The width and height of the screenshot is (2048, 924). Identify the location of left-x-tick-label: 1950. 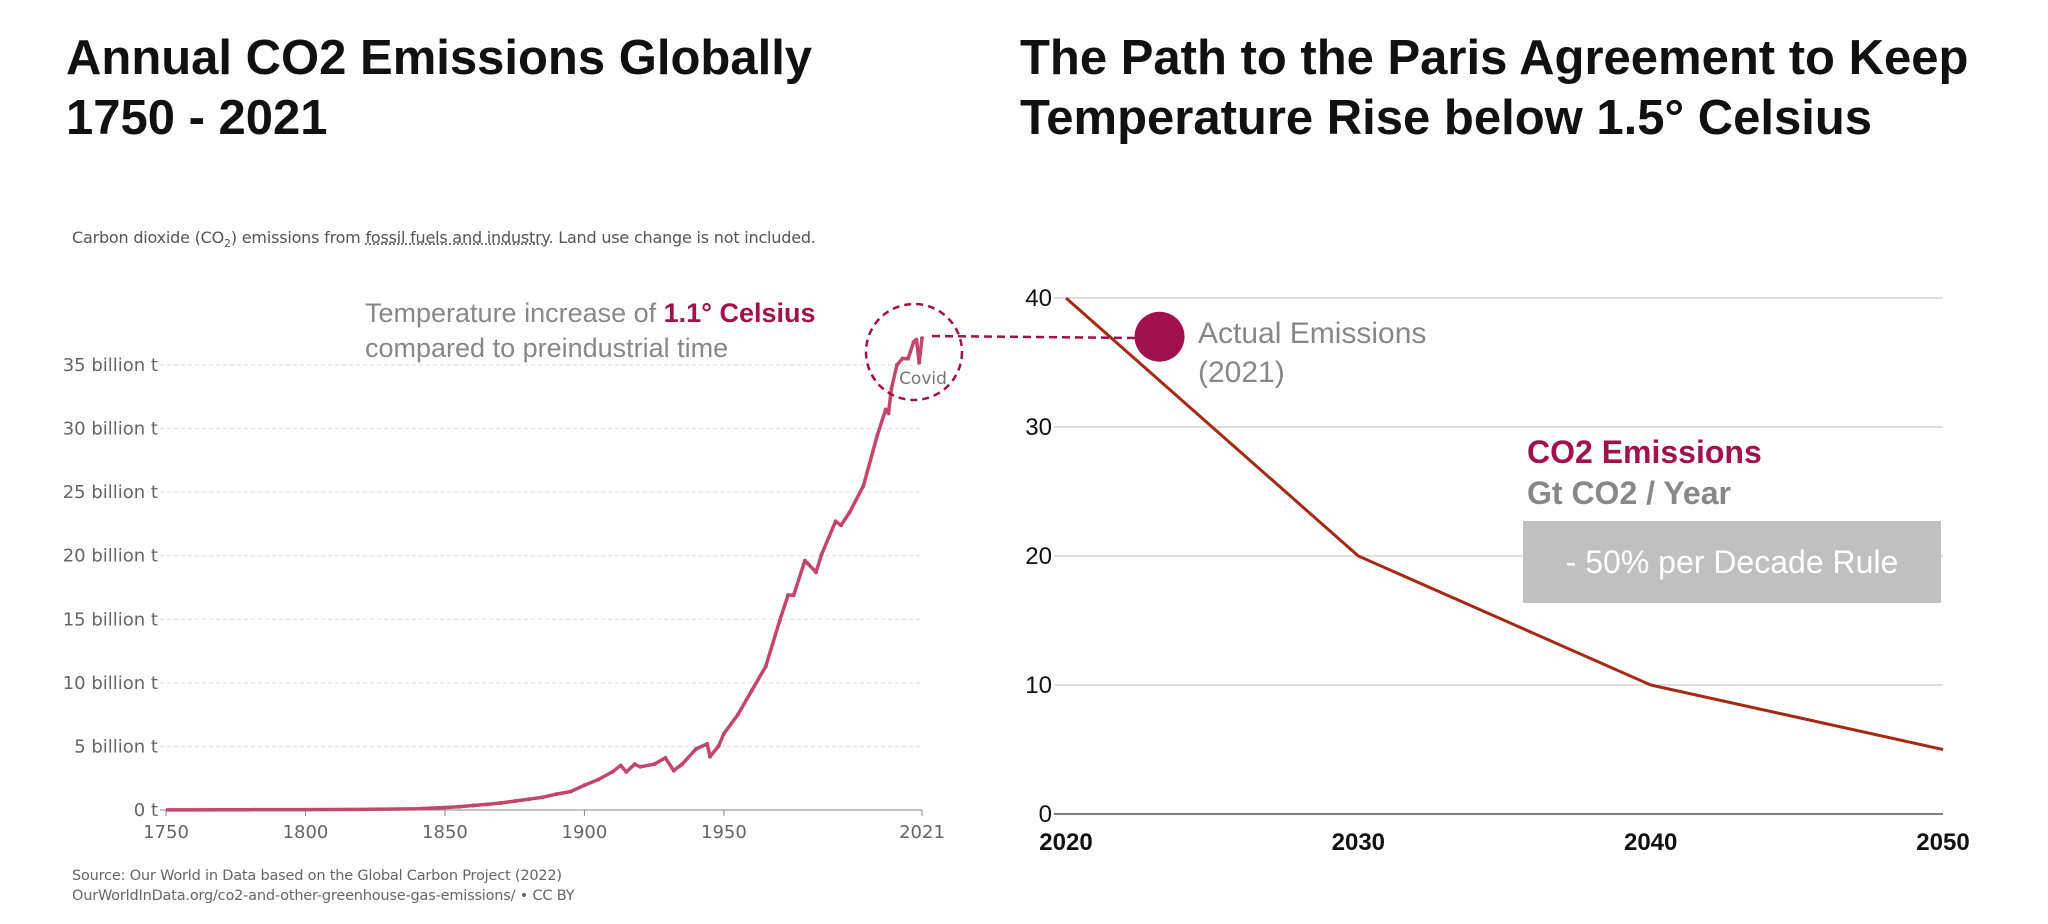
(724, 832).